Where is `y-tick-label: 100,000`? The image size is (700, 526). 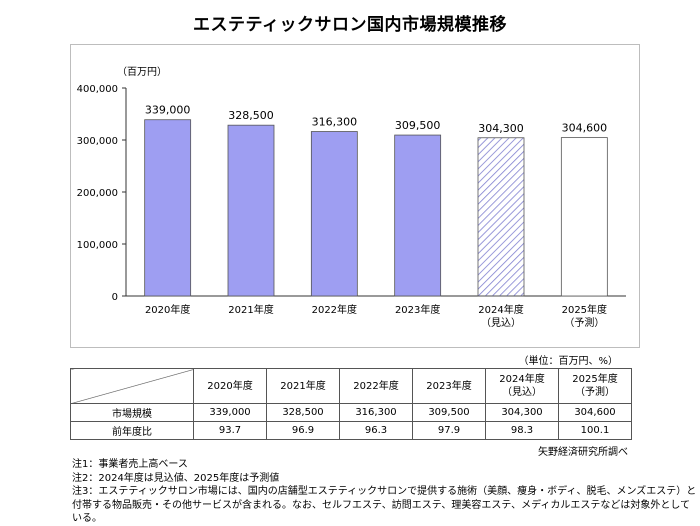
y-tick-label: 100,000 is located at coordinates (97, 245).